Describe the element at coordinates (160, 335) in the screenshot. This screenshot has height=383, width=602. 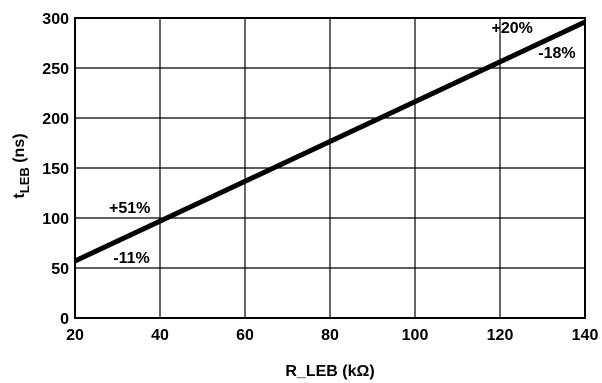
I see `x-tick-label: 40` at that location.